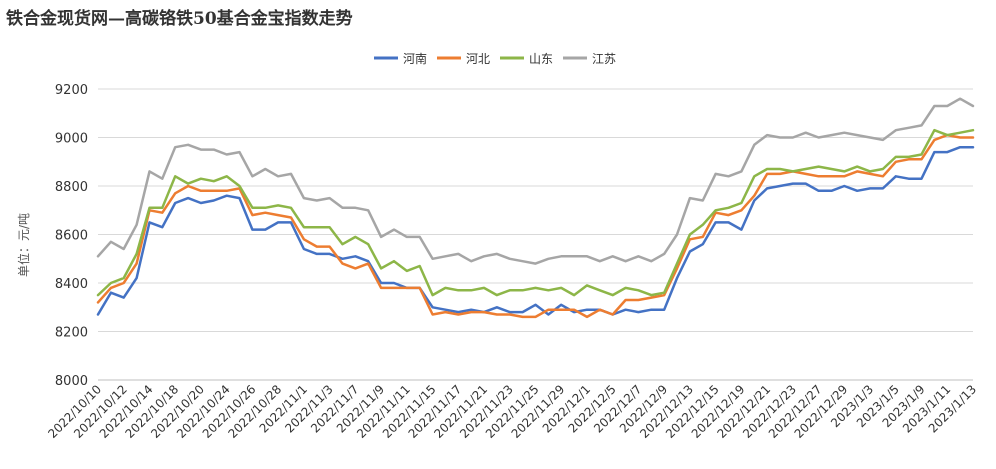 This screenshot has width=996, height=469. Describe the element at coordinates (478, 59) in the screenshot. I see `legend-label-1: 河北` at that location.